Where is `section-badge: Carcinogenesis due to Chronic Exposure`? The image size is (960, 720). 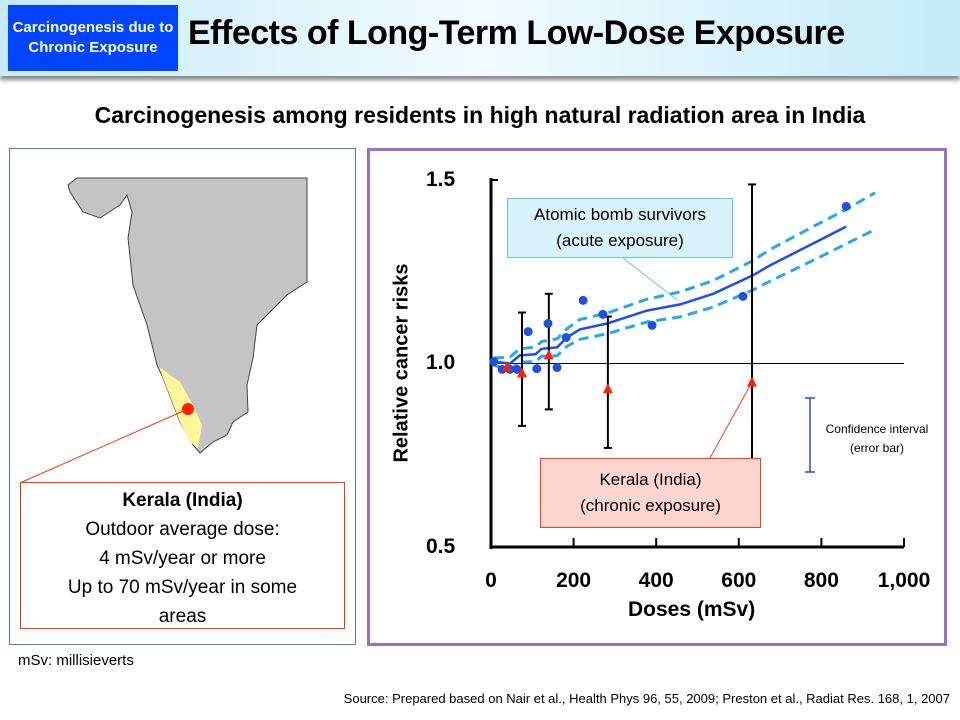 section-badge: Carcinogenesis due to Chronic Exposure is located at coordinates (93, 38).